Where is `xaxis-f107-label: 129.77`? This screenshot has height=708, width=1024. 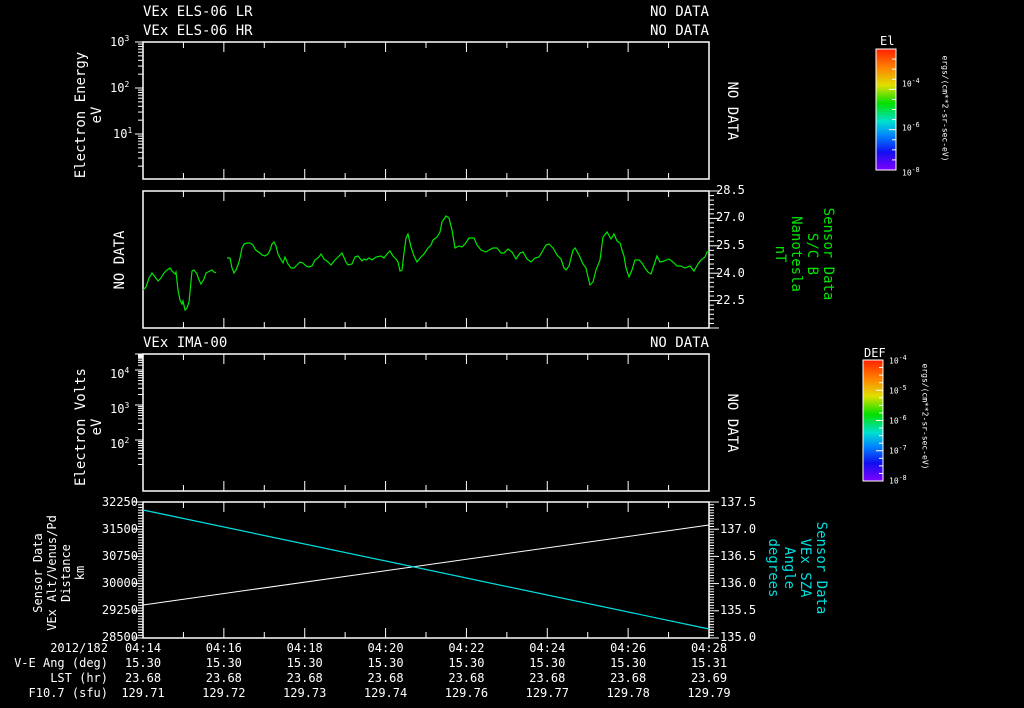 xaxis-f107-label: 129.77 is located at coordinates (547, 693).